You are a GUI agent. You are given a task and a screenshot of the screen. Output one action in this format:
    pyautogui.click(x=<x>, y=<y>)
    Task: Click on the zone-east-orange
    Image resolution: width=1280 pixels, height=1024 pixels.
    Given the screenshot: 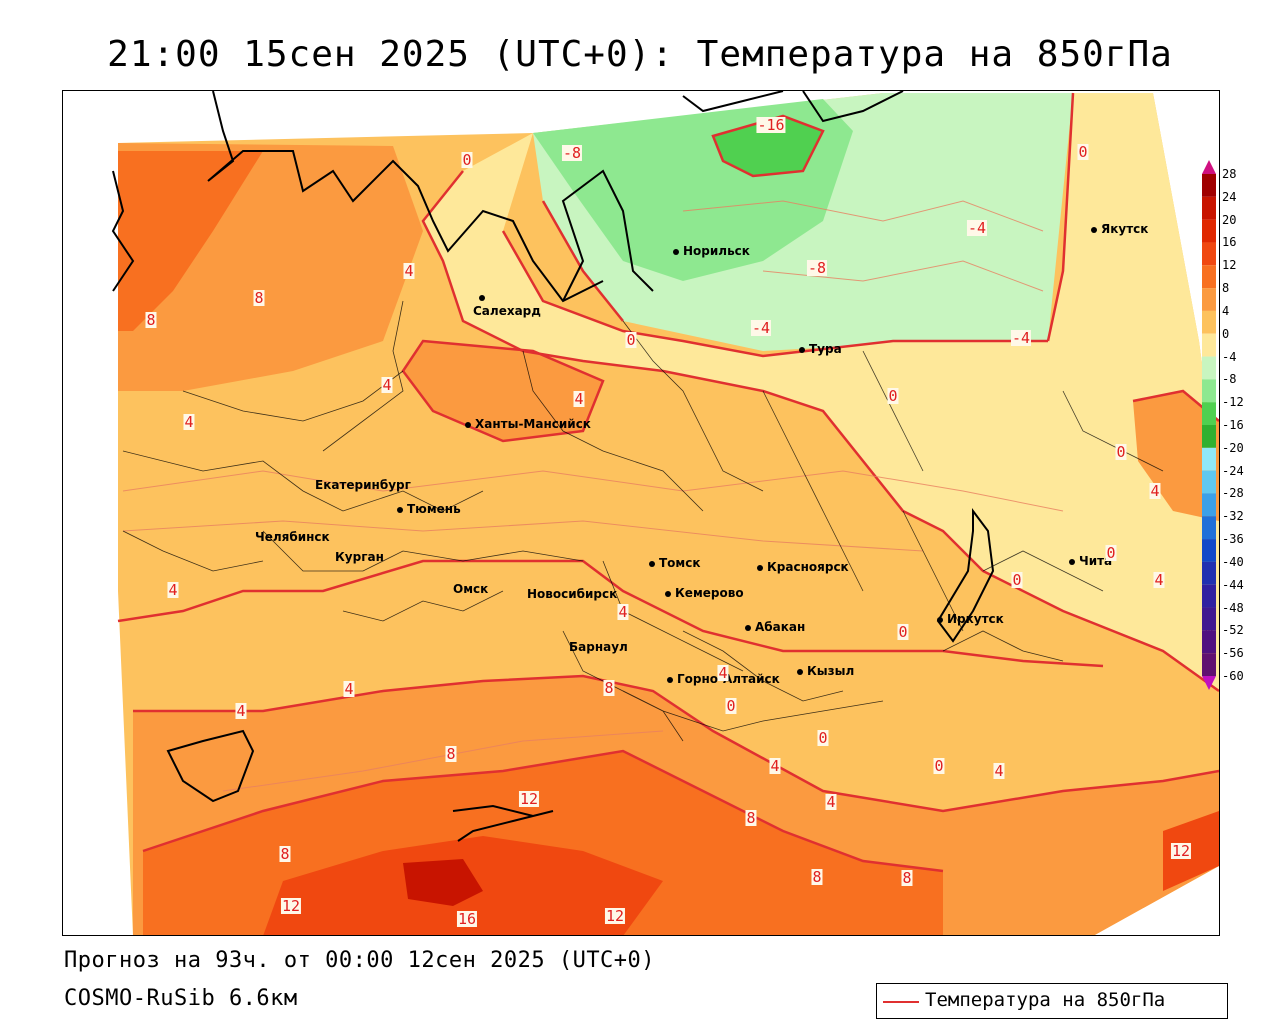 What is the action you would take?
    pyautogui.click(x=1176, y=456)
    